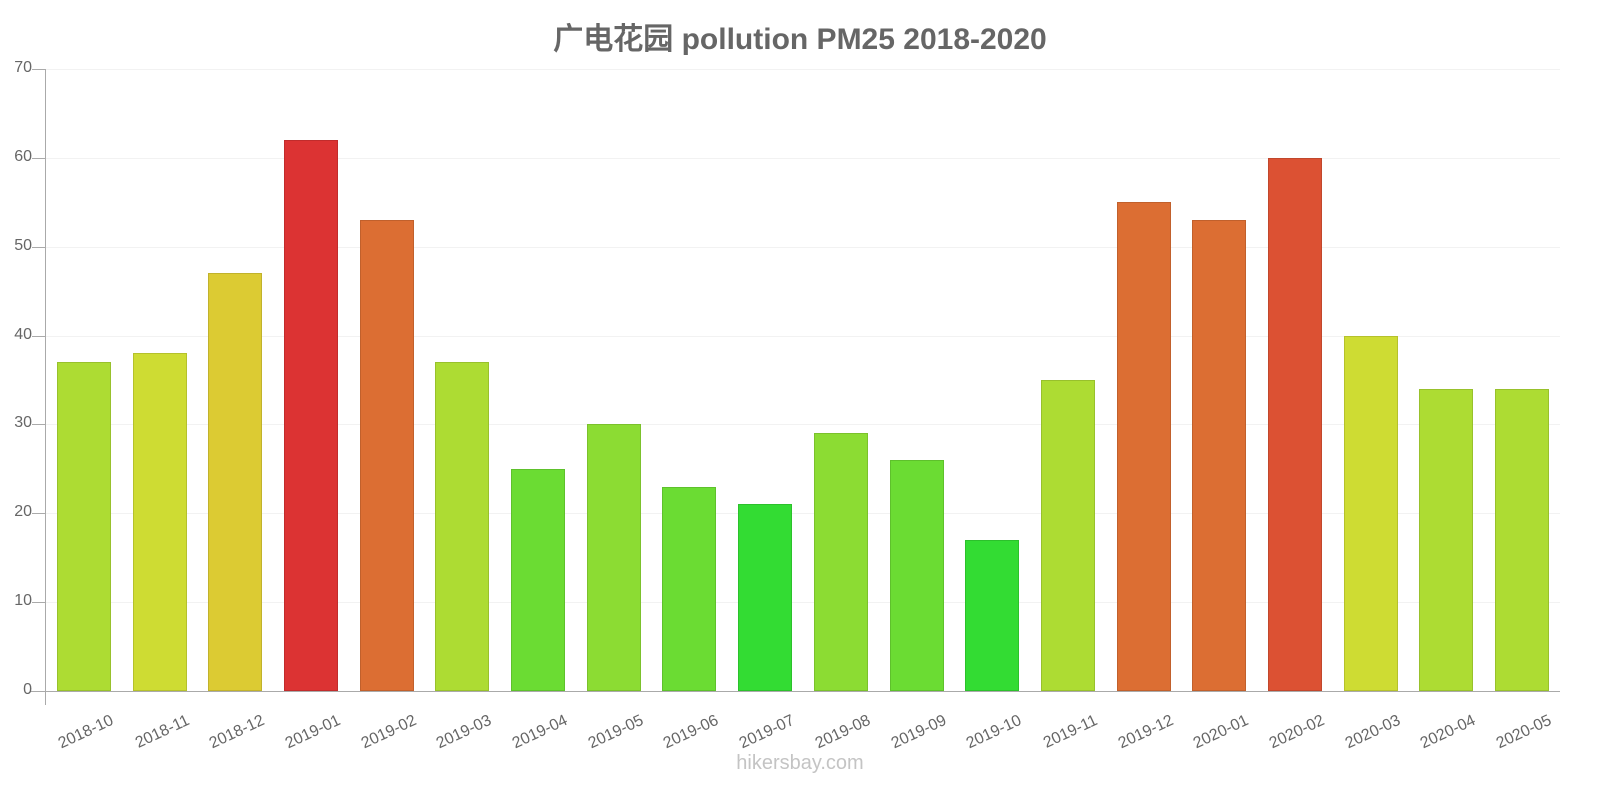 Image resolution: width=1600 pixels, height=800 pixels. What do you see at coordinates (800, 39) in the screenshot?
I see `chart-title: 广电花园 pollution PM25 2018-2020` at bounding box center [800, 39].